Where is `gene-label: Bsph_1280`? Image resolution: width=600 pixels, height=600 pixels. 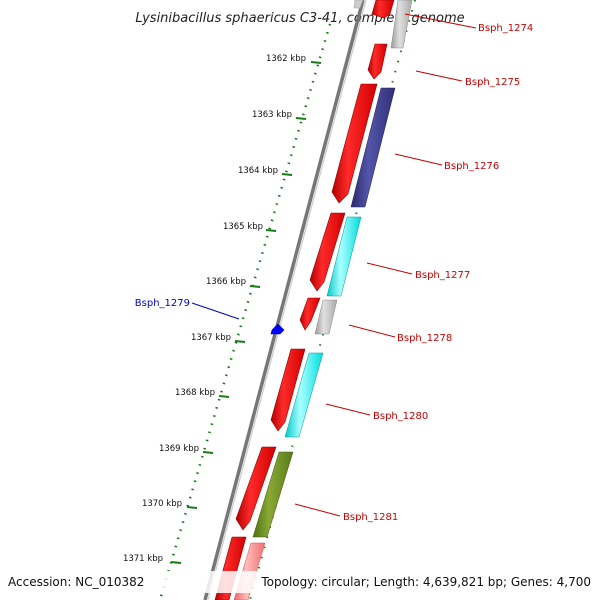 gene-label: Bsph_1280 is located at coordinates (400, 416).